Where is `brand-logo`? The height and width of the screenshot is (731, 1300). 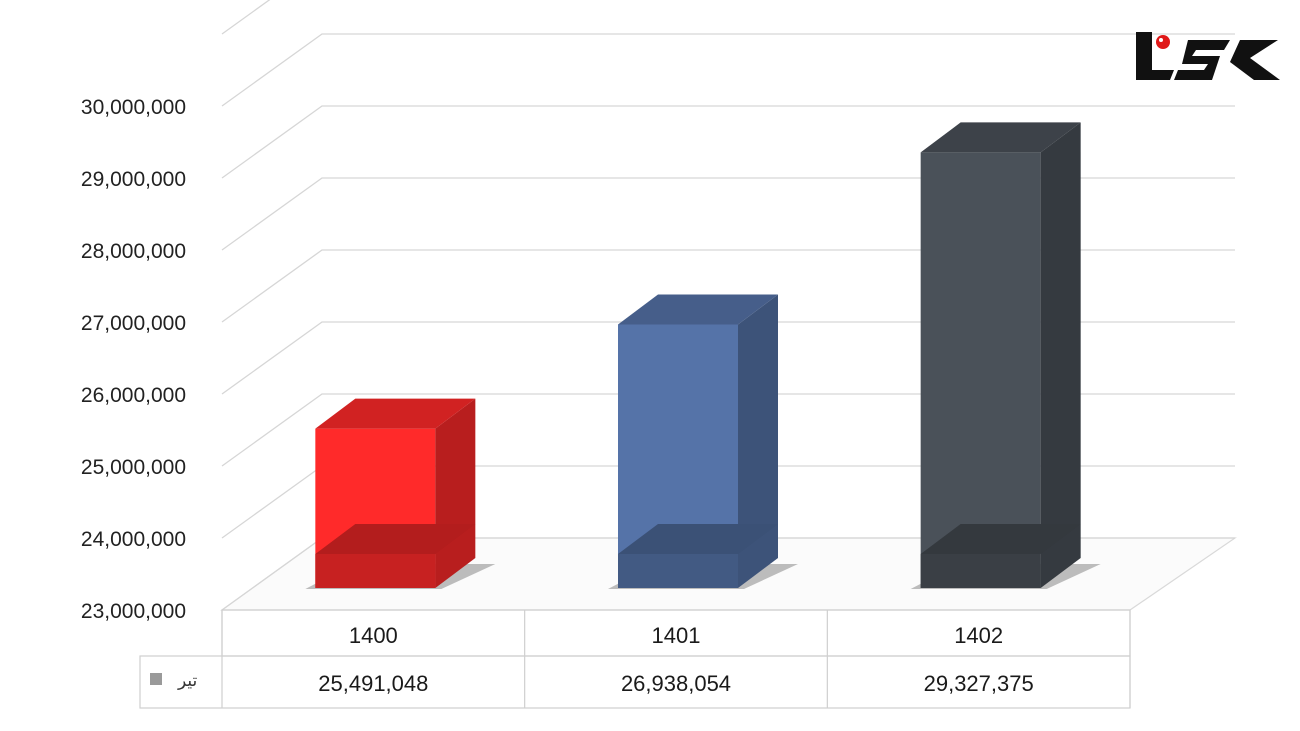 brand-logo is located at coordinates (1208, 56).